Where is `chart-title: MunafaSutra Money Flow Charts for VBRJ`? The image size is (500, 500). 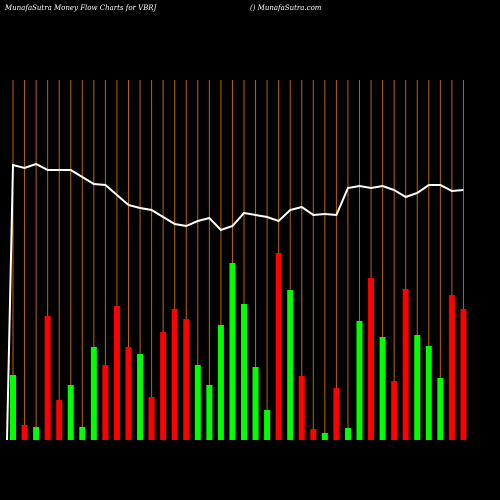
chart-title: MunafaSutra Money Flow Charts for VBRJ is located at coordinates (81, 8).